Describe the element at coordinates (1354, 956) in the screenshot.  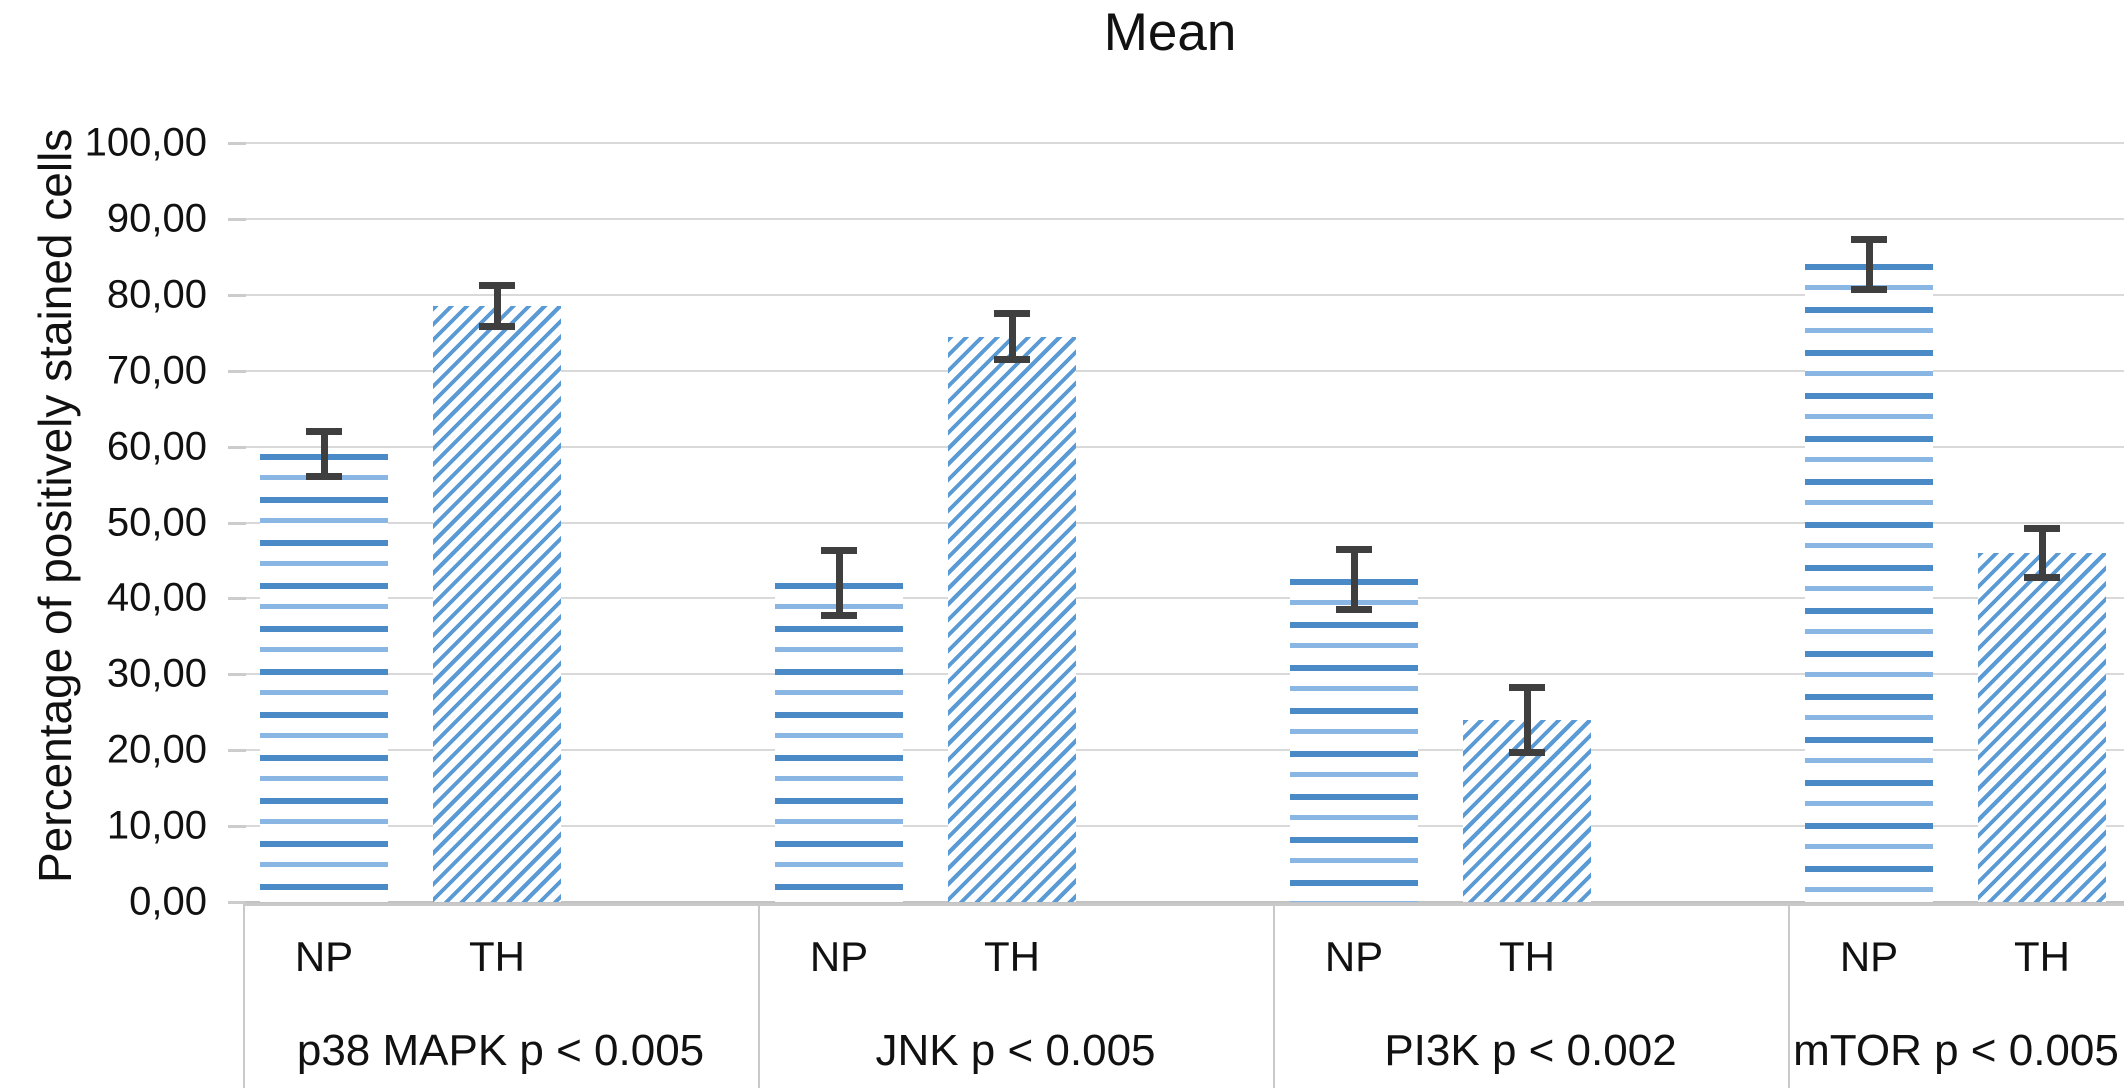
I see `axis-sublabel-np-3: NP` at that location.